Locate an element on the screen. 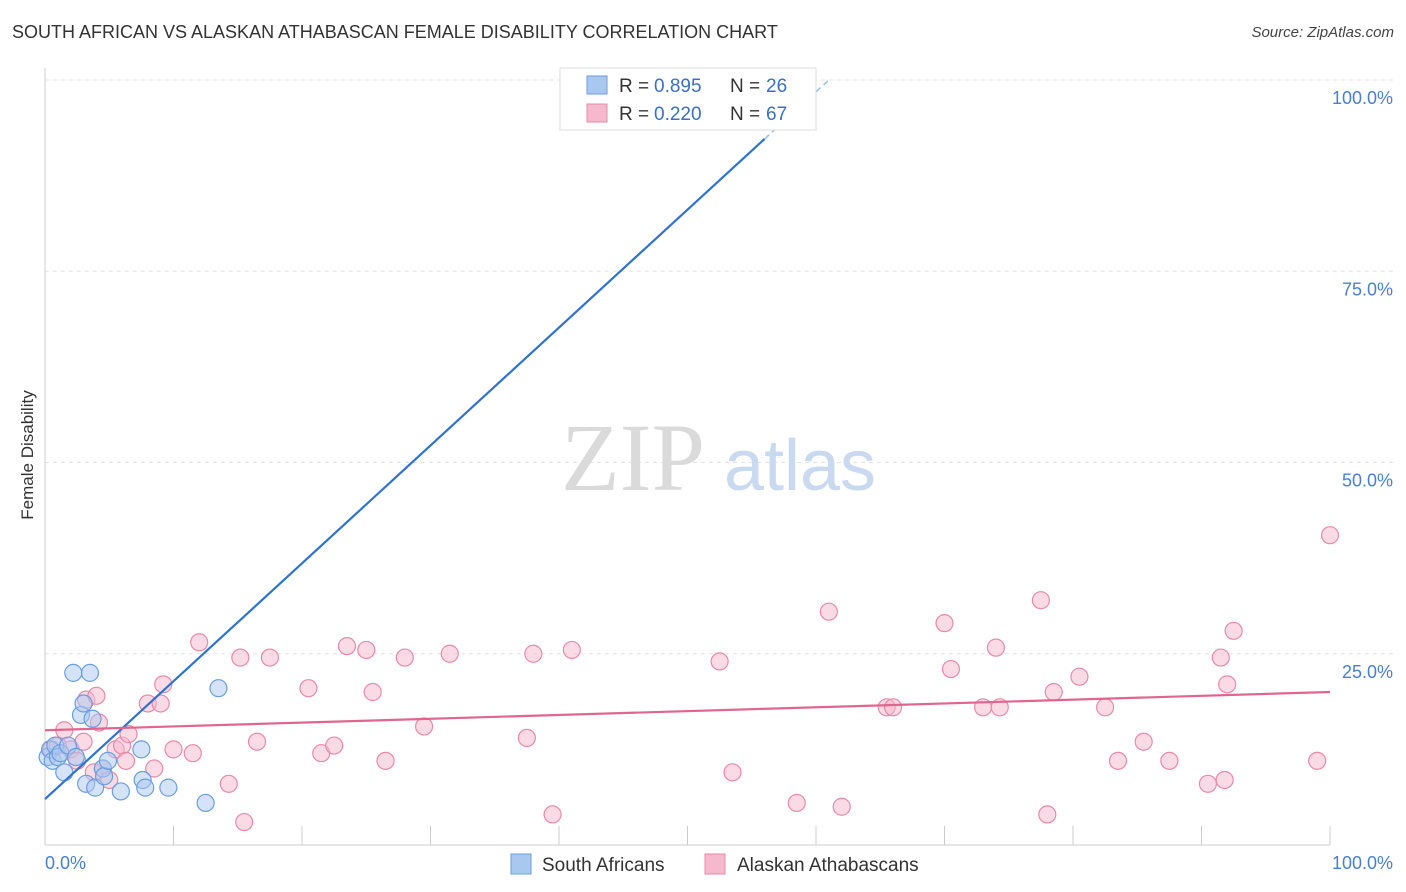  legend-n-label-1: N = is located at coordinates (745, 86).